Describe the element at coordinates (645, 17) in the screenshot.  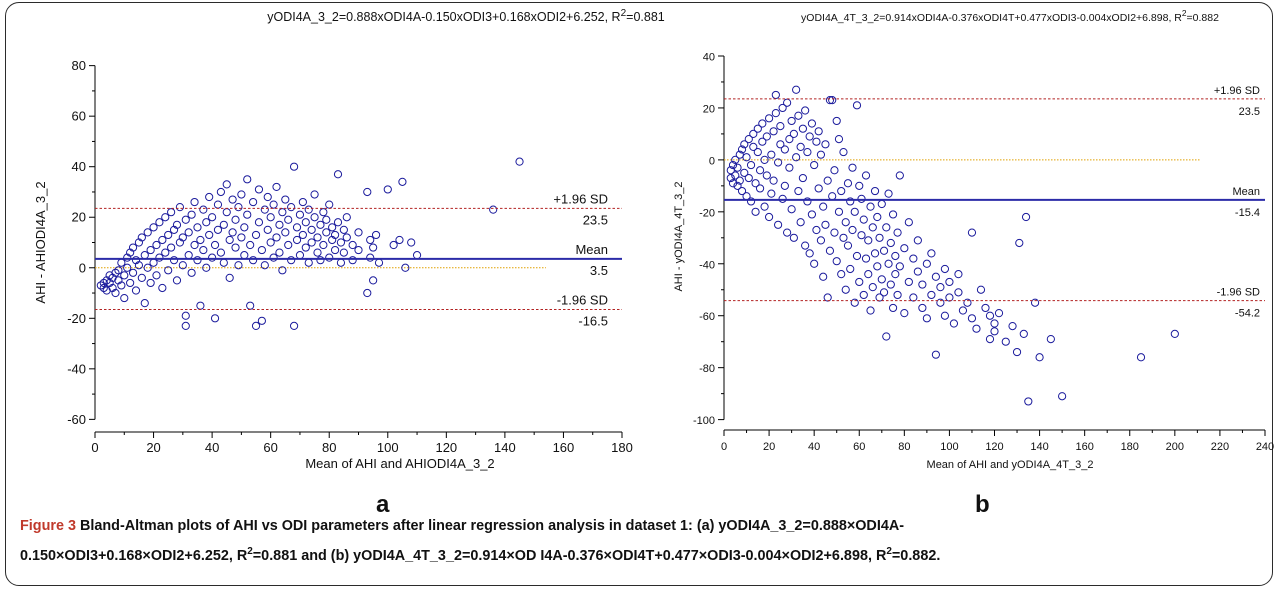
I see `chart-title-suffix: =0.881` at that location.